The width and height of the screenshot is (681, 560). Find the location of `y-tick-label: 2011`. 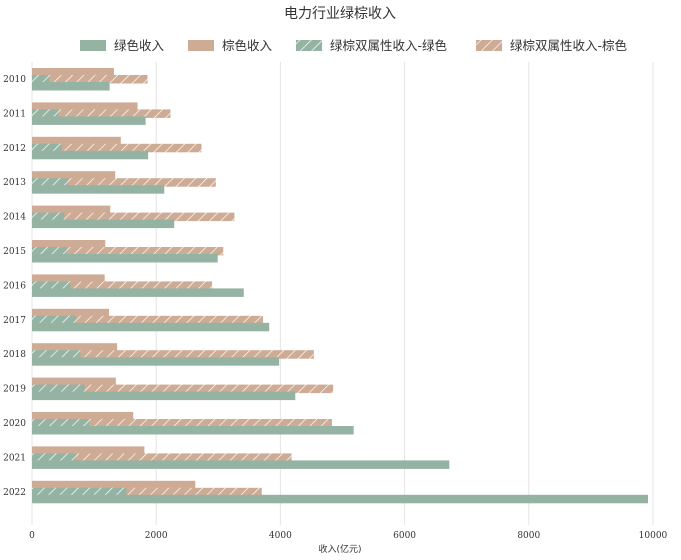

y-tick-label: 2011 is located at coordinates (14, 114).